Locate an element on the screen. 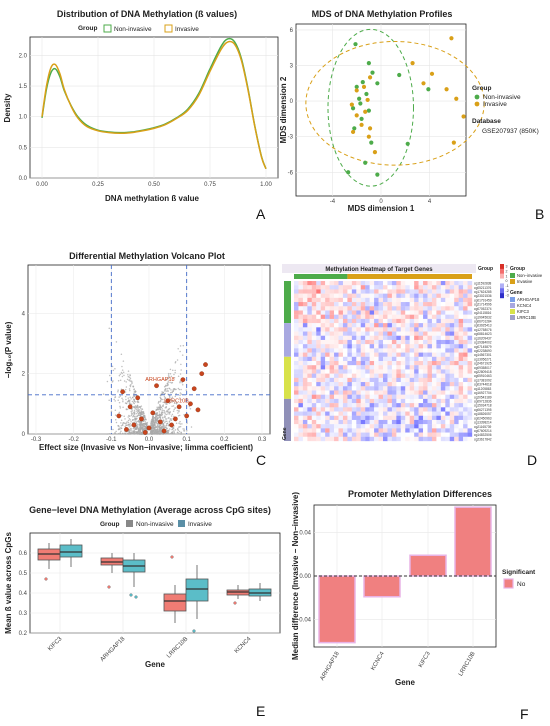  panel-b-point-invasive is located at coordinates (456, 98).